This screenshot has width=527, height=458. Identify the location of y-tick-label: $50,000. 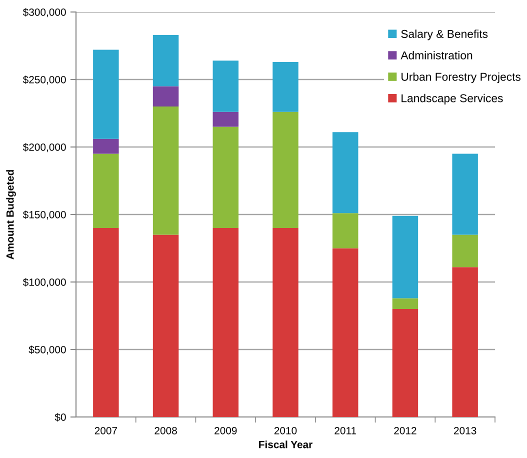
(47, 350).